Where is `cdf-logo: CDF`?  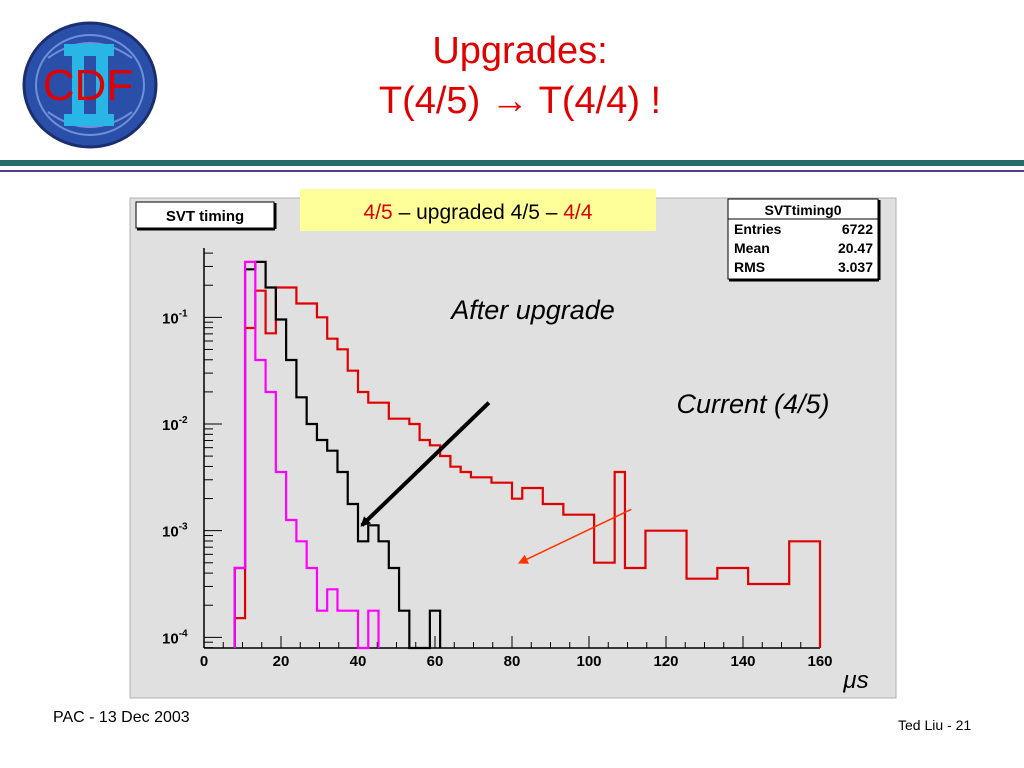
cdf-logo: CDF is located at coordinates (90, 85).